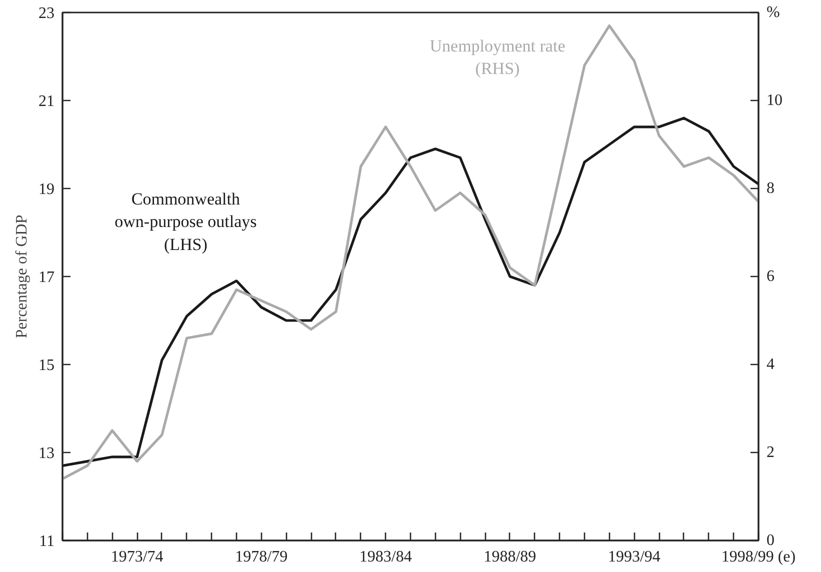  I want to click on y-tick-label: 13, so click(46, 453).